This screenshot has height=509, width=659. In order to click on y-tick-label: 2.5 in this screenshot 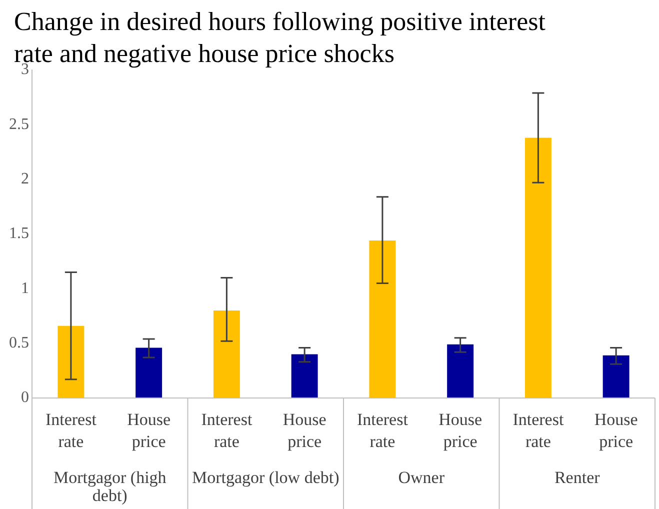, I will do `click(19, 124)`.